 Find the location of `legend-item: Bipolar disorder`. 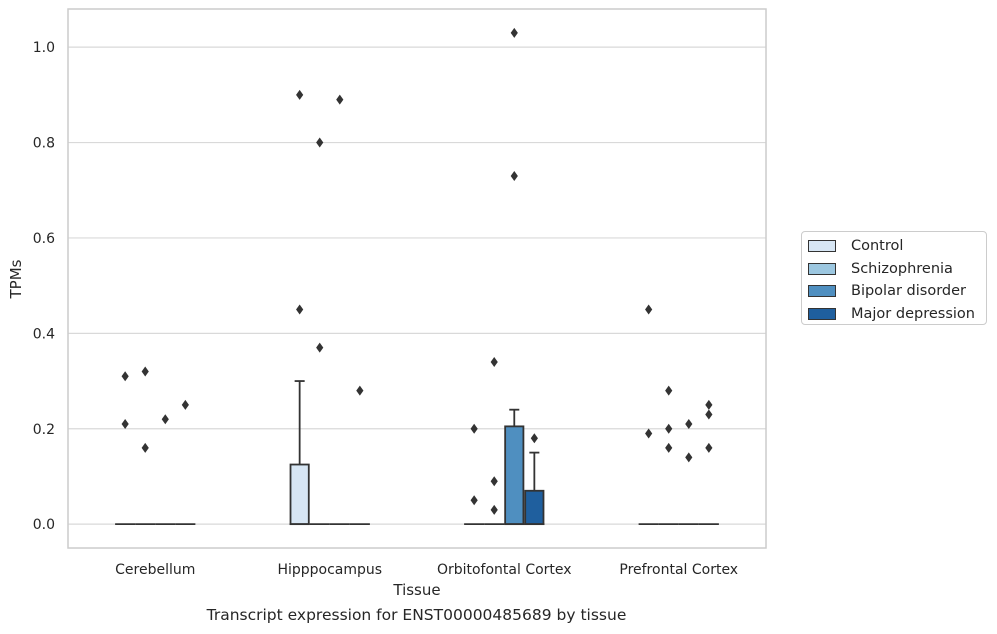

legend-item: Bipolar disorder is located at coordinates (887, 291).